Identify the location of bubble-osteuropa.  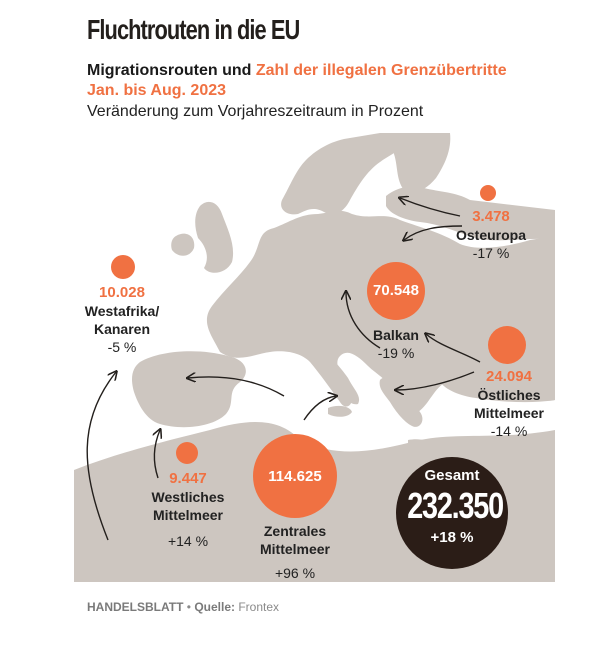
(488, 193).